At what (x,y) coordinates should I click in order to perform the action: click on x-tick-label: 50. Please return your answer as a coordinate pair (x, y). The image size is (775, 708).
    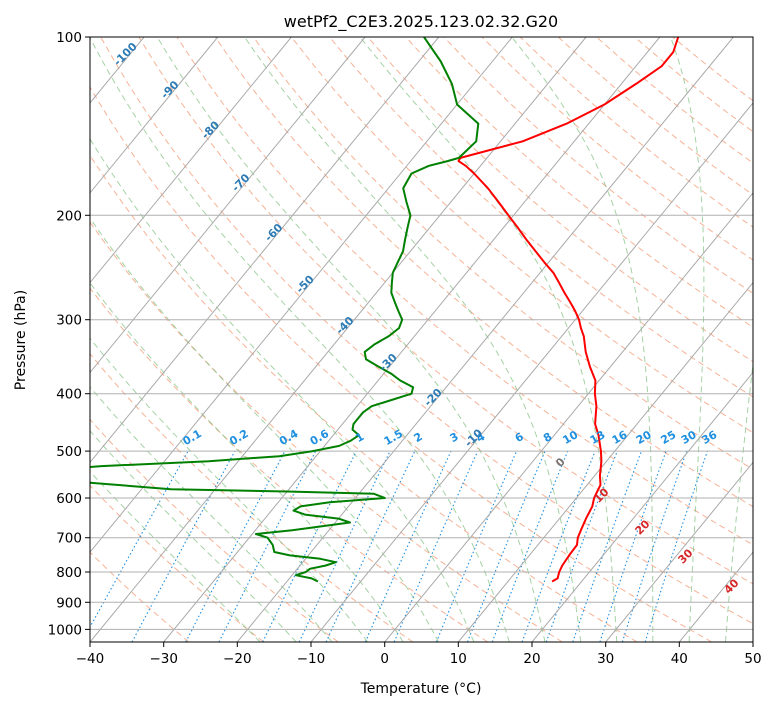
    Looking at the image, I should click on (752, 659).